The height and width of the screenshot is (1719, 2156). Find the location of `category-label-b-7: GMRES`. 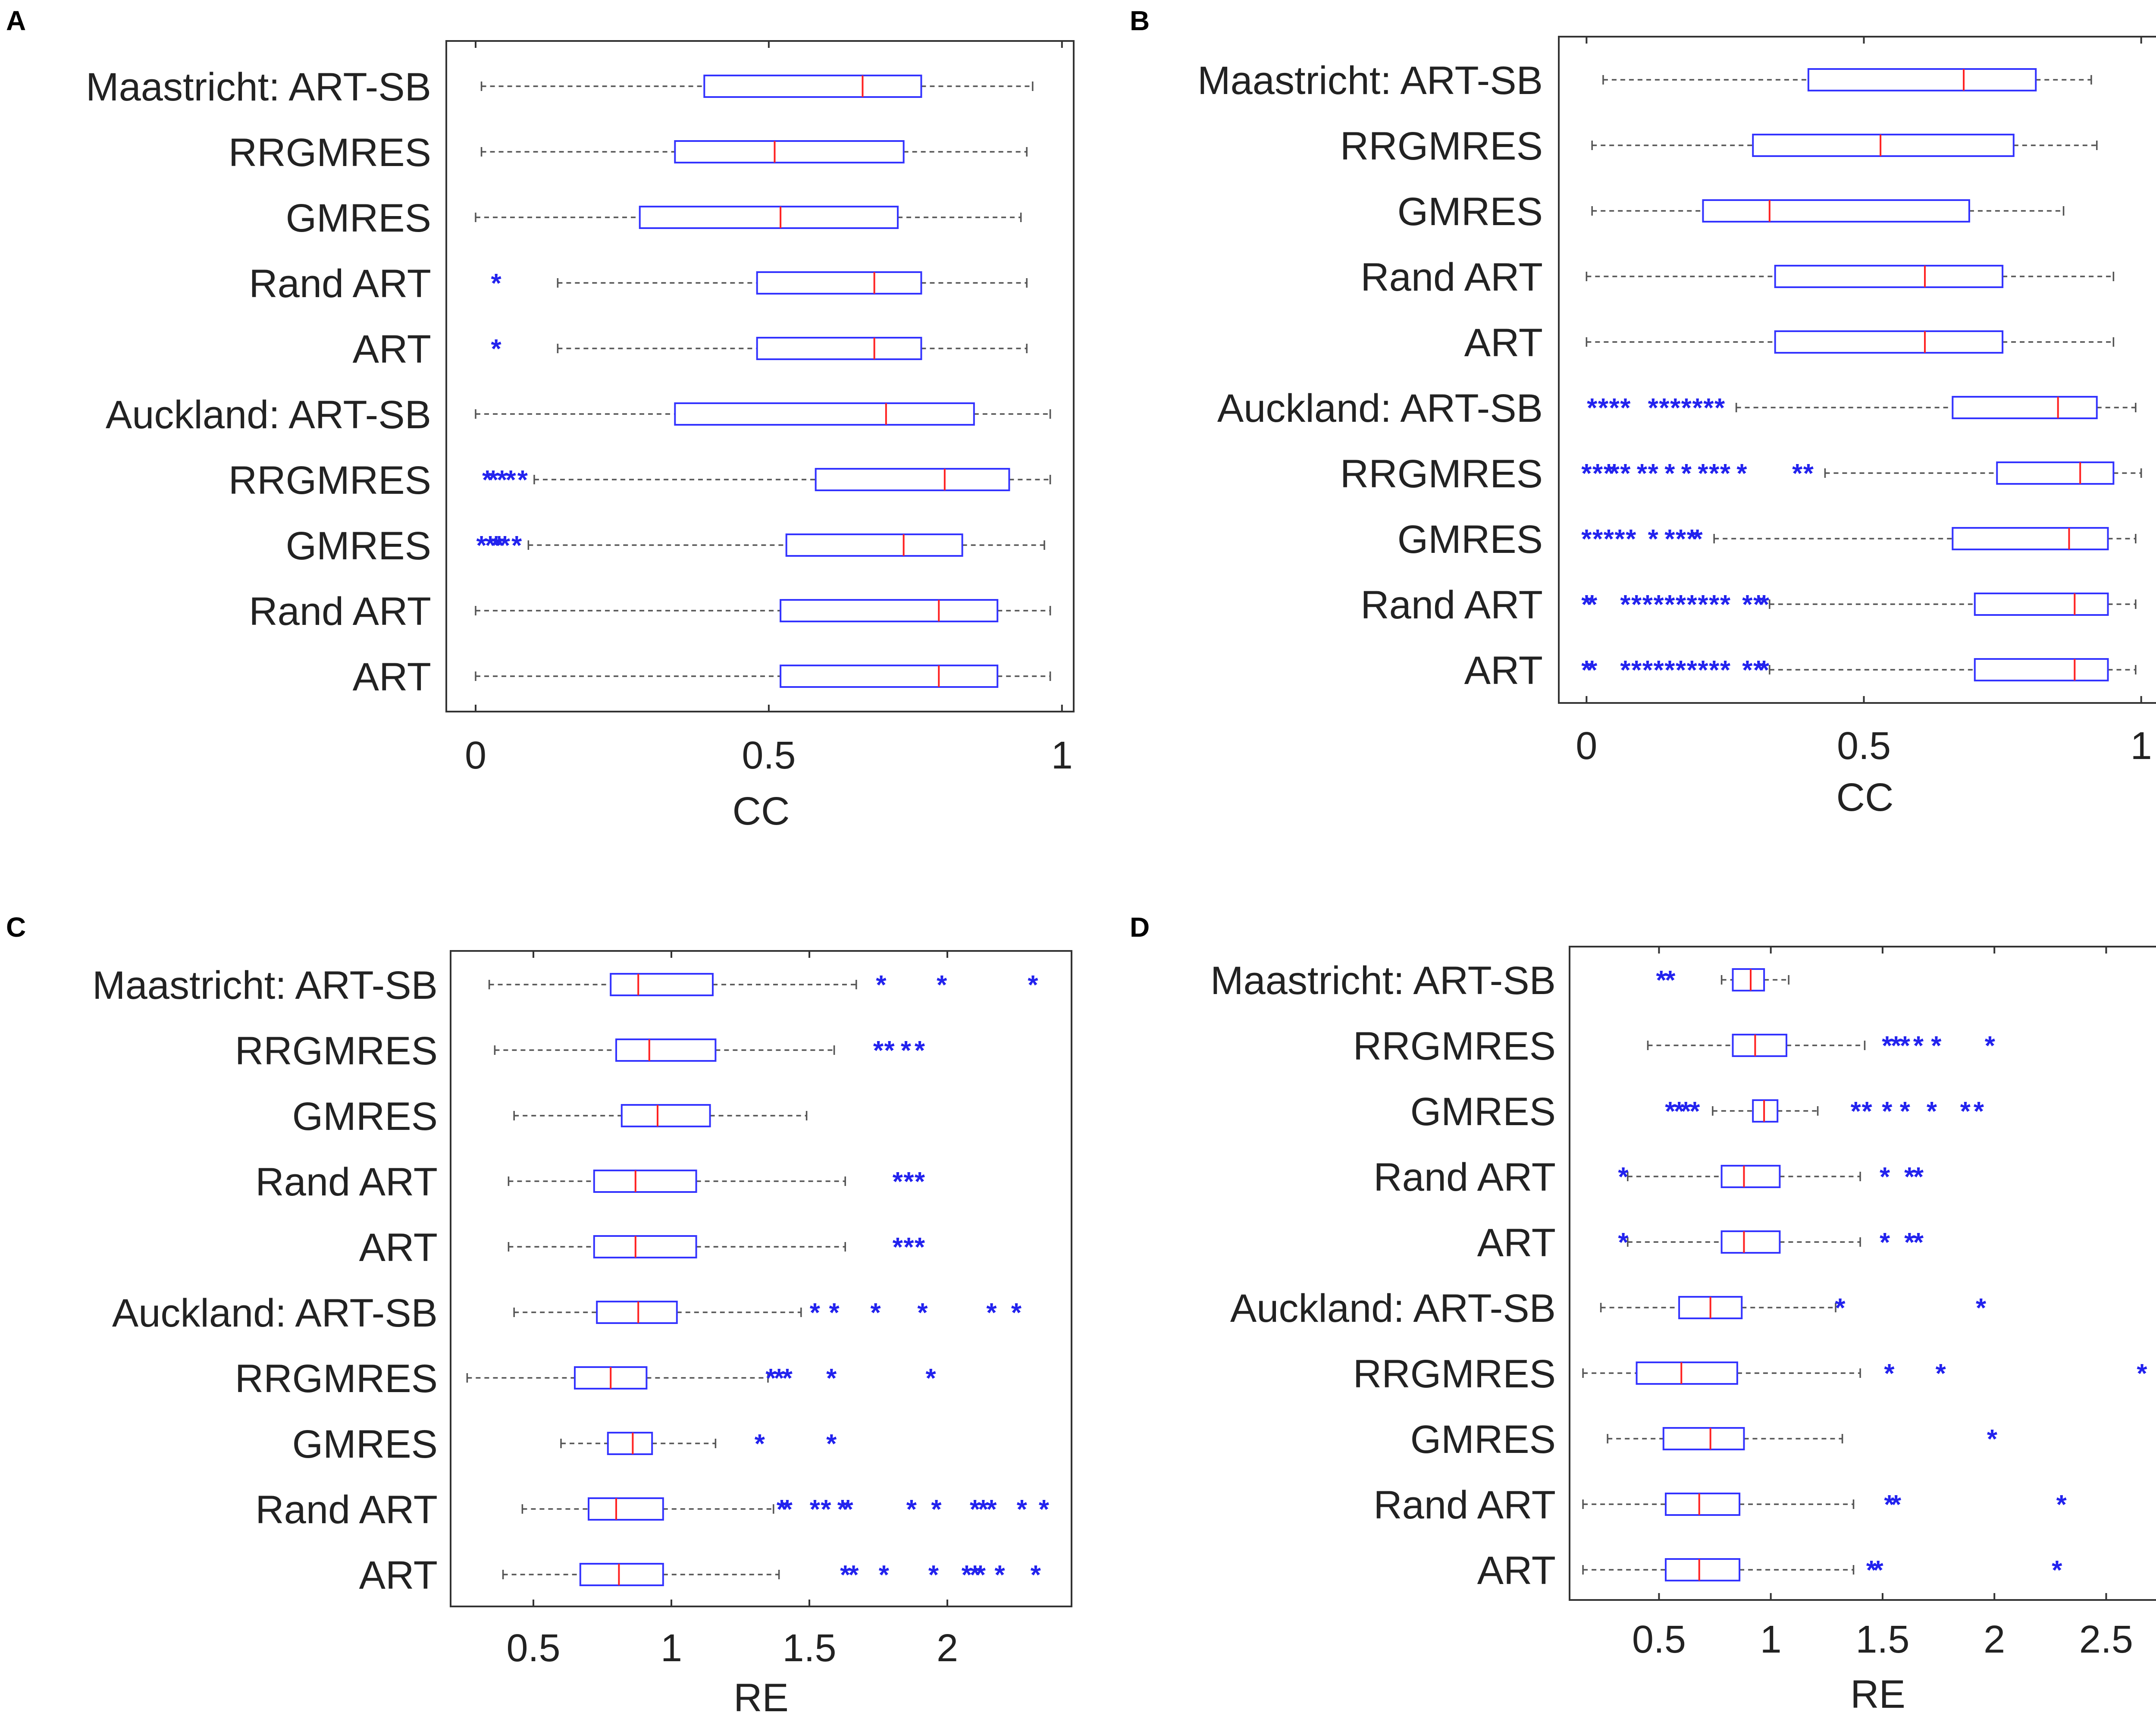

category-label-b-7: GMRES is located at coordinates (1470, 539).